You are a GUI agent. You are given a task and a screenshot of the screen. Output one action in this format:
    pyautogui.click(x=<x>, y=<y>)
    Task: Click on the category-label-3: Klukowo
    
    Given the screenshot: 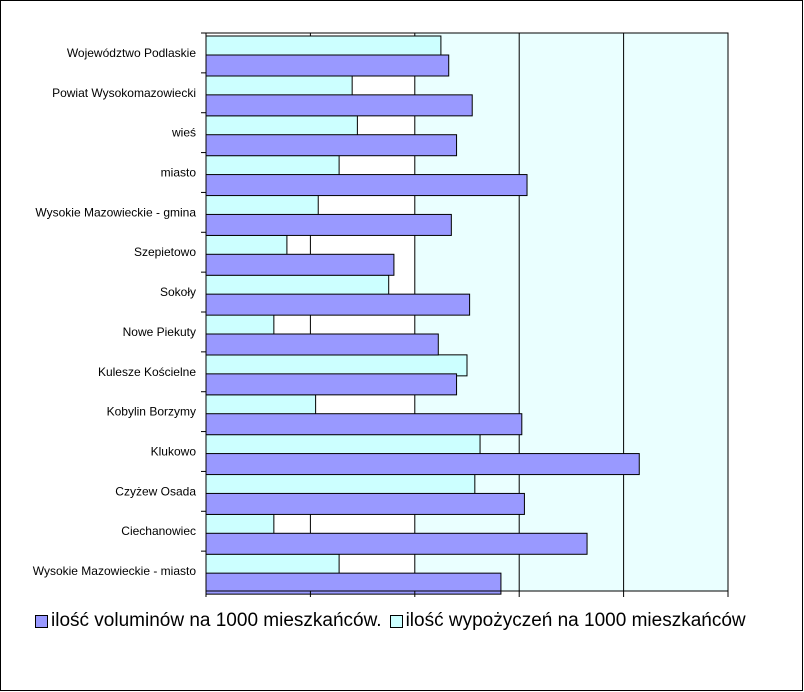 What is the action you would take?
    pyautogui.click(x=174, y=452)
    